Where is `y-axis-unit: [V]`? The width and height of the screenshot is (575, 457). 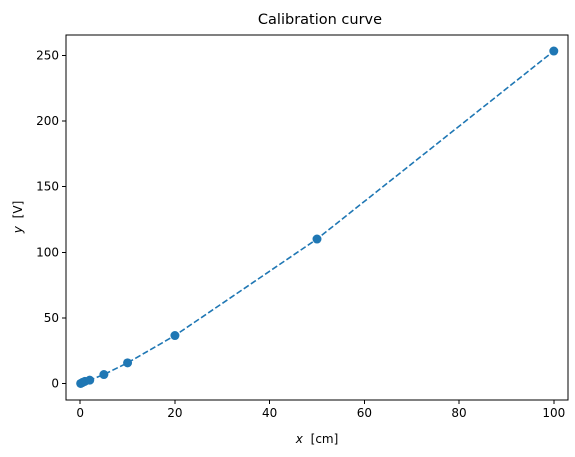 y-axis-unit: [V] is located at coordinates (18, 210).